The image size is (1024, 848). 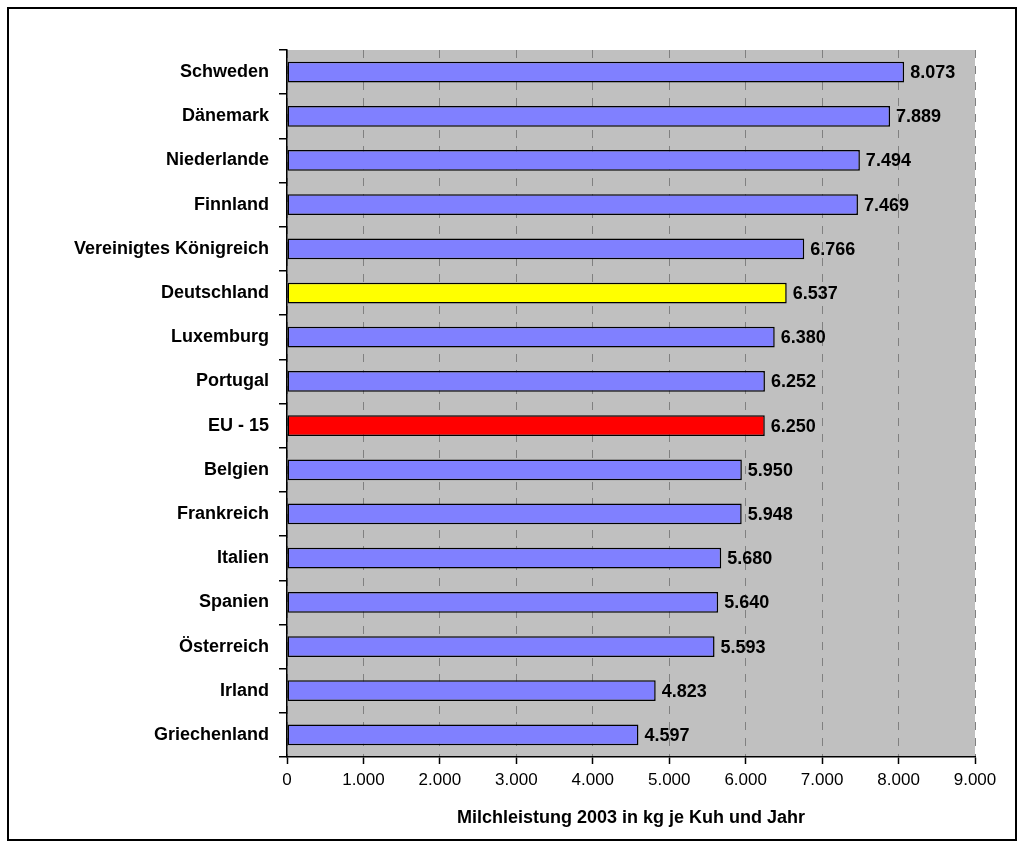 I want to click on y-tick-label: Griechenland, so click(x=211, y=733).